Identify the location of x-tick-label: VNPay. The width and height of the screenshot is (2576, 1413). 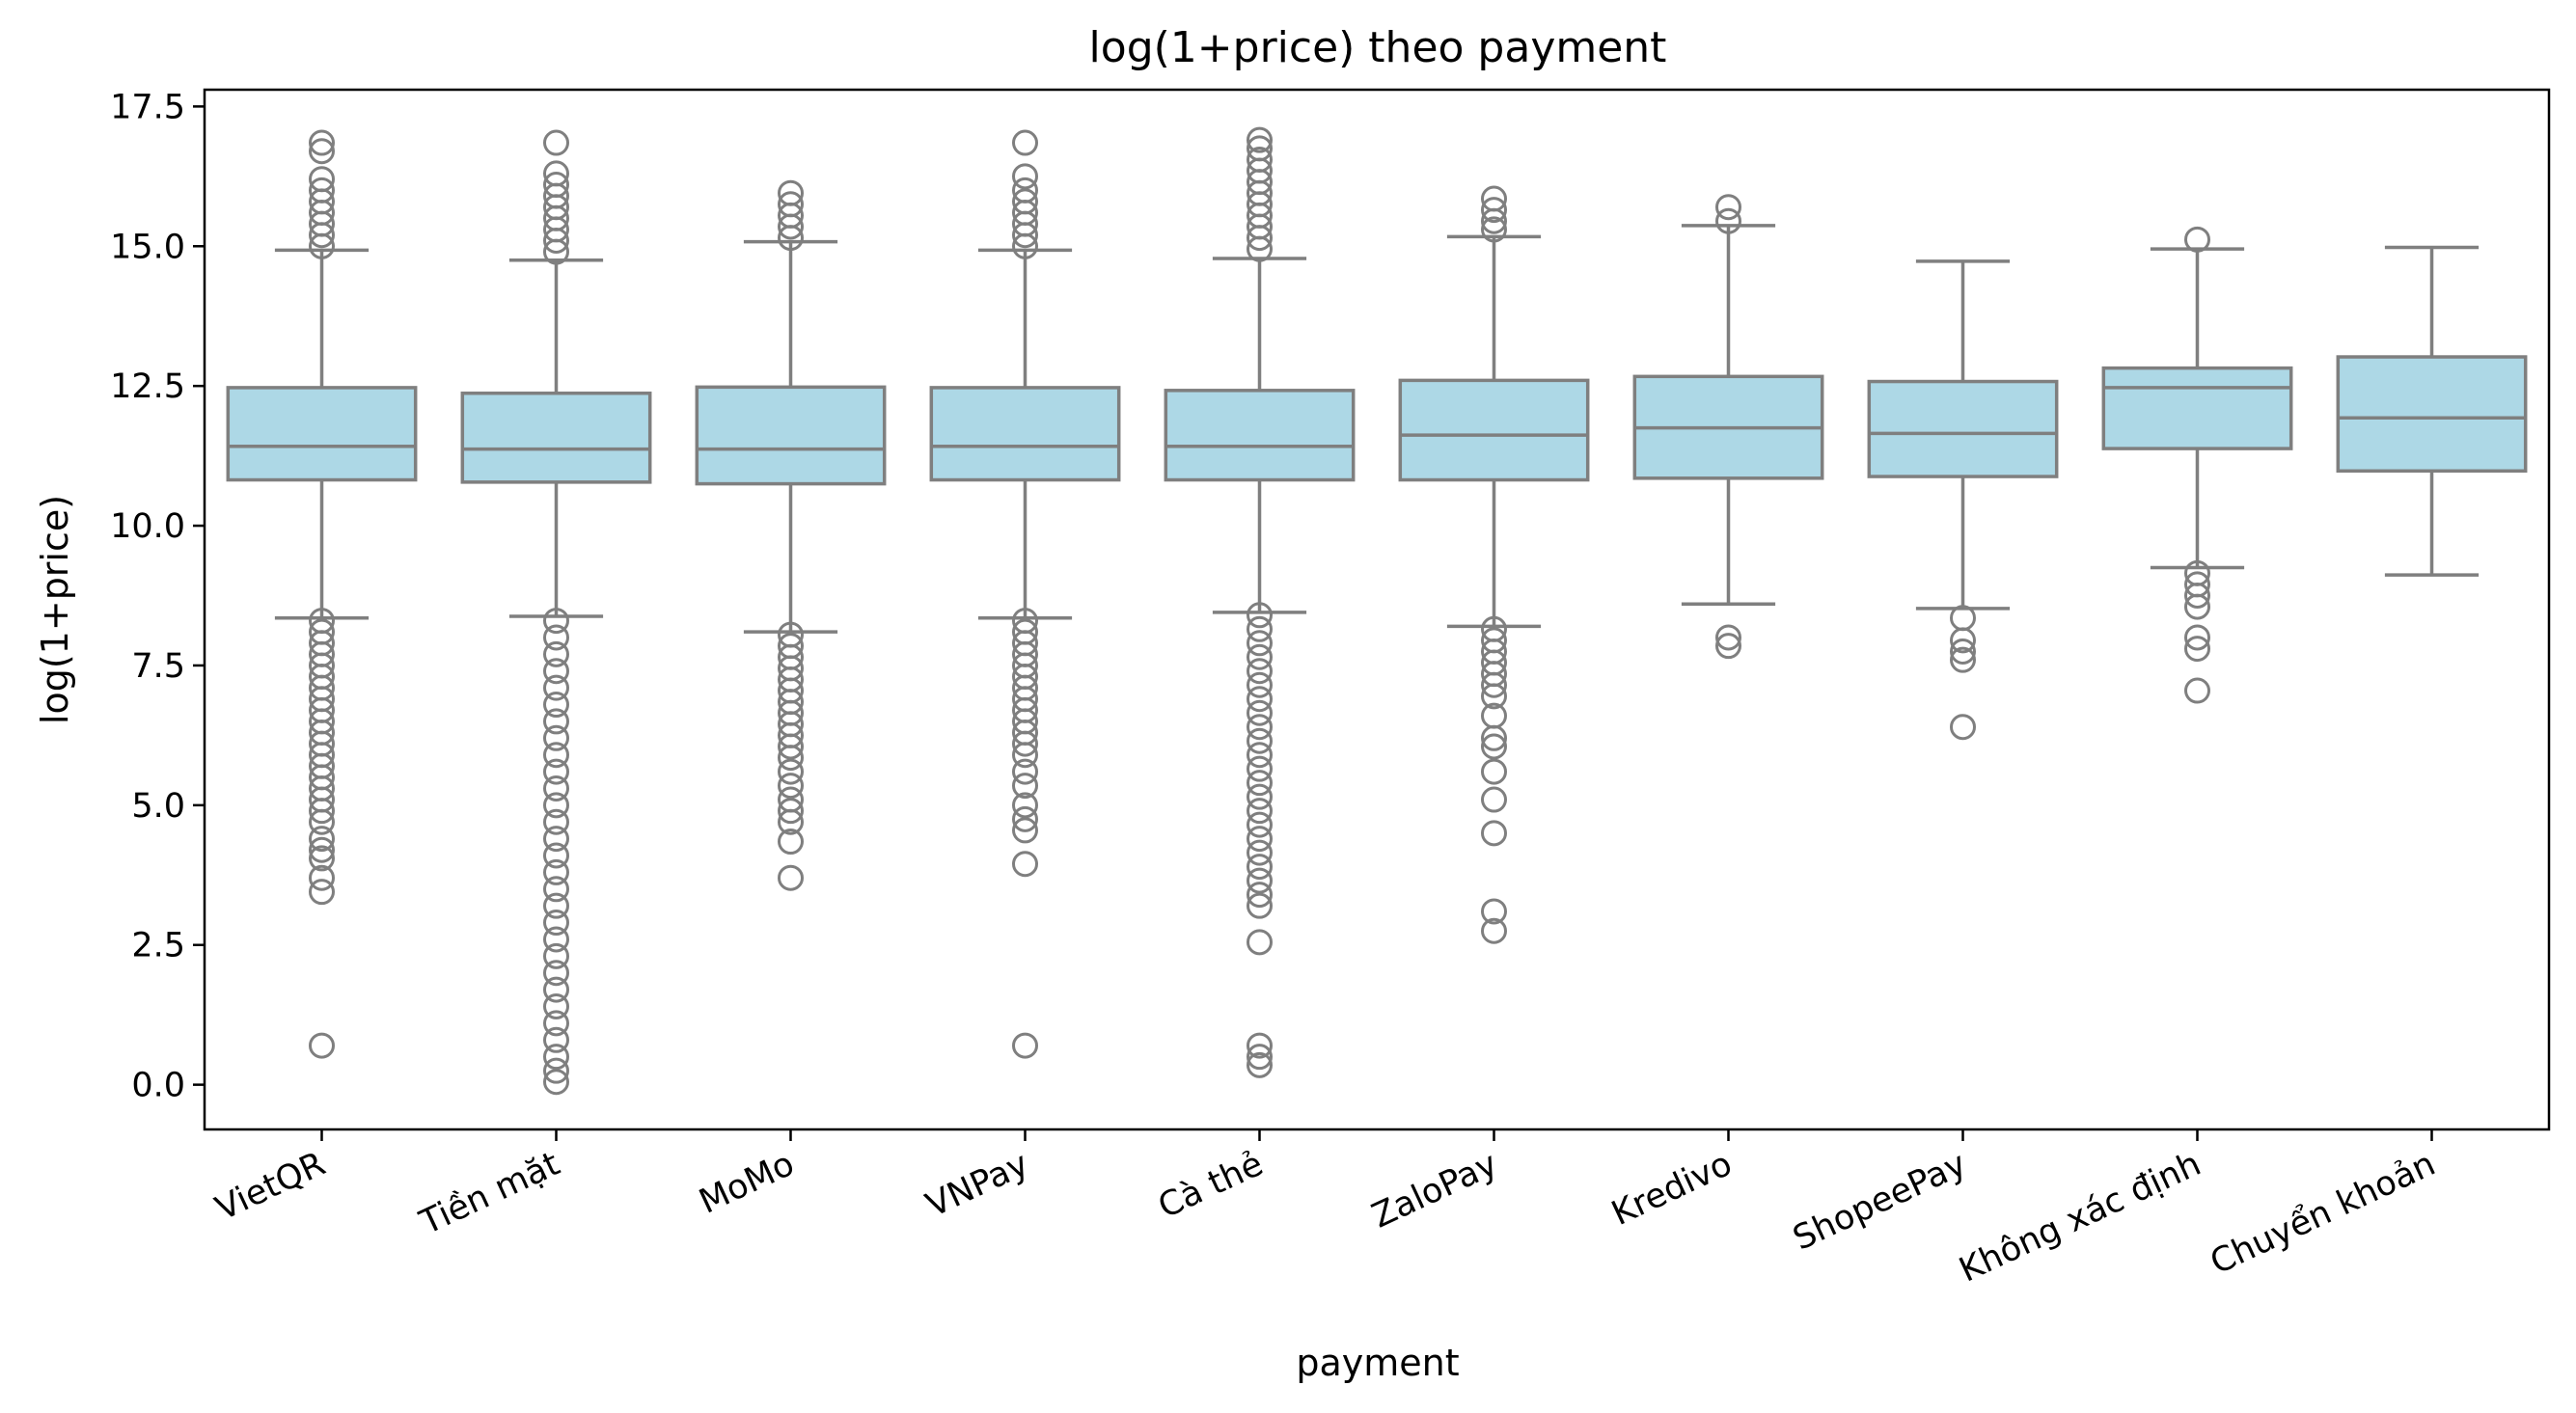
(977, 1186).